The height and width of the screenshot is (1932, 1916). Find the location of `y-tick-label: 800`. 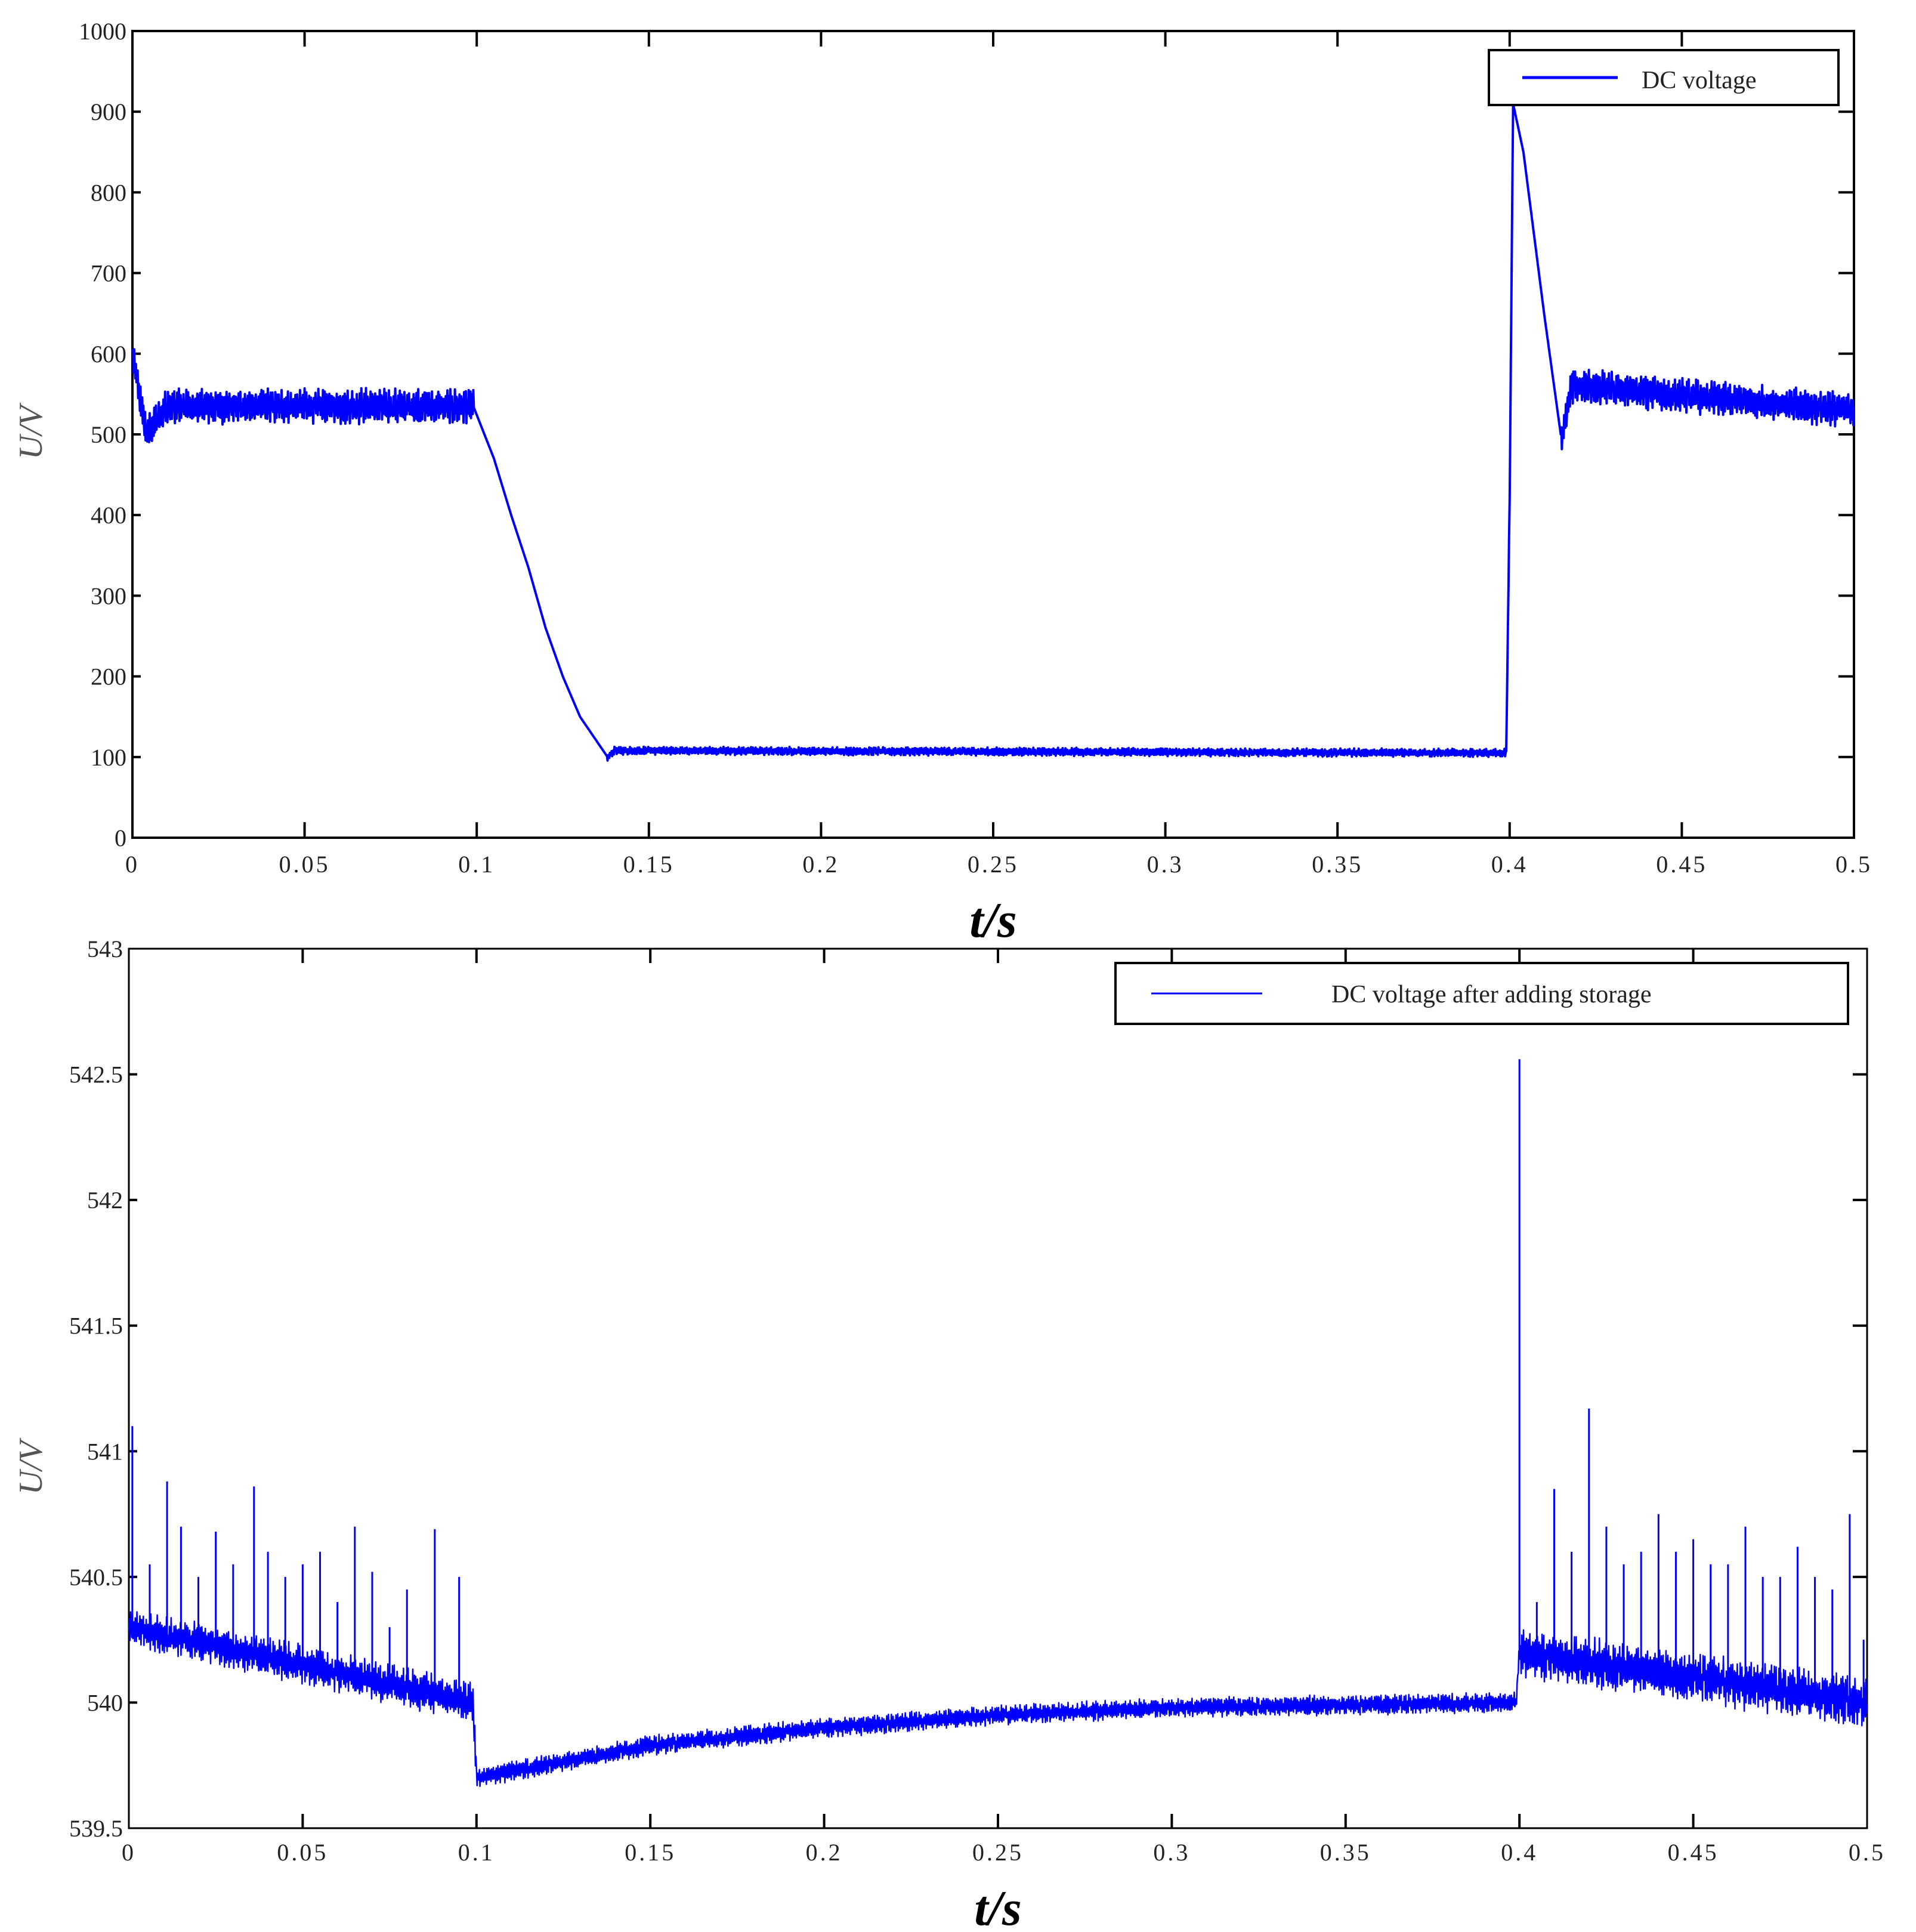

y-tick-label: 800 is located at coordinates (108, 192).